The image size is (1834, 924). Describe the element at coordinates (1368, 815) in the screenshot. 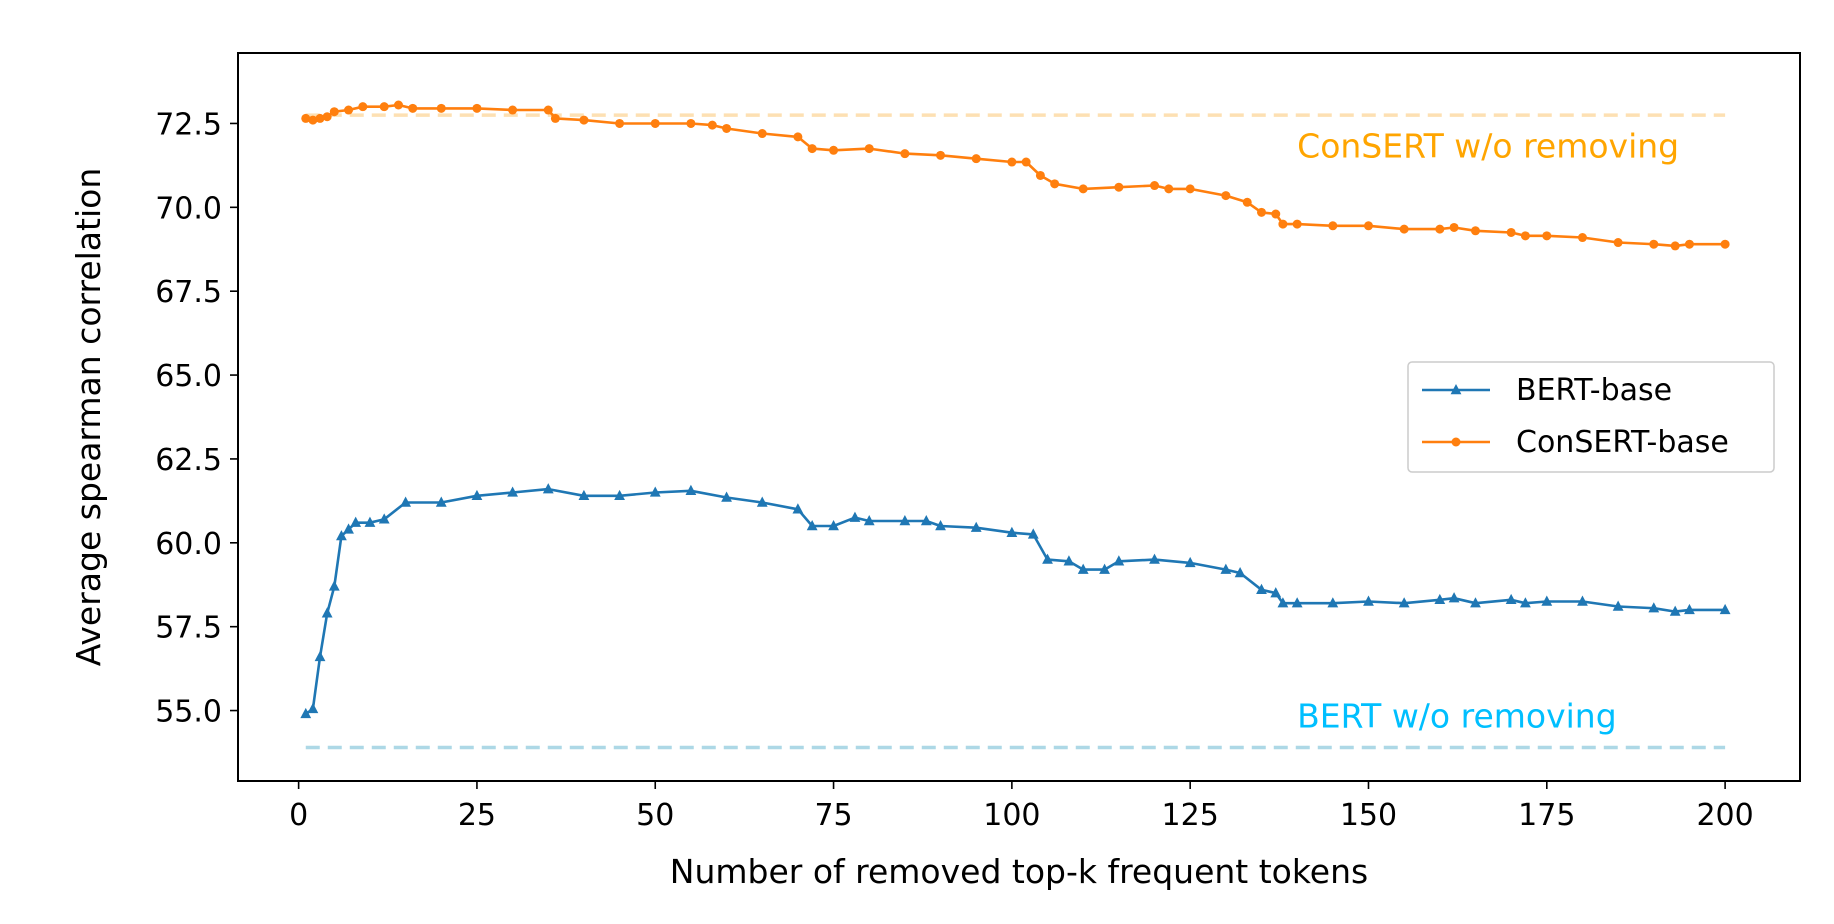

I see `x-tick-label: 150` at that location.